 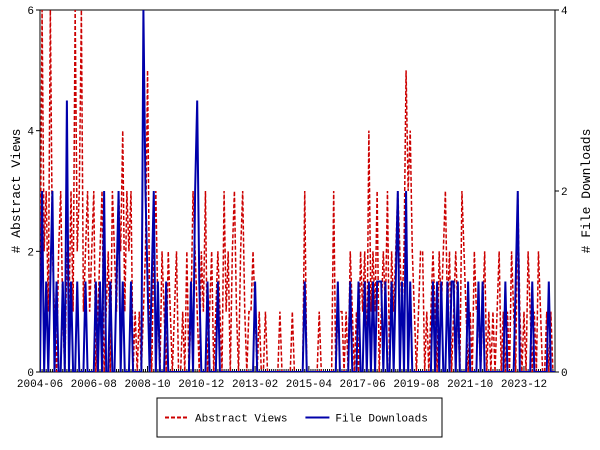 I want to click on y-tick-label: 0, so click(x=30, y=374).